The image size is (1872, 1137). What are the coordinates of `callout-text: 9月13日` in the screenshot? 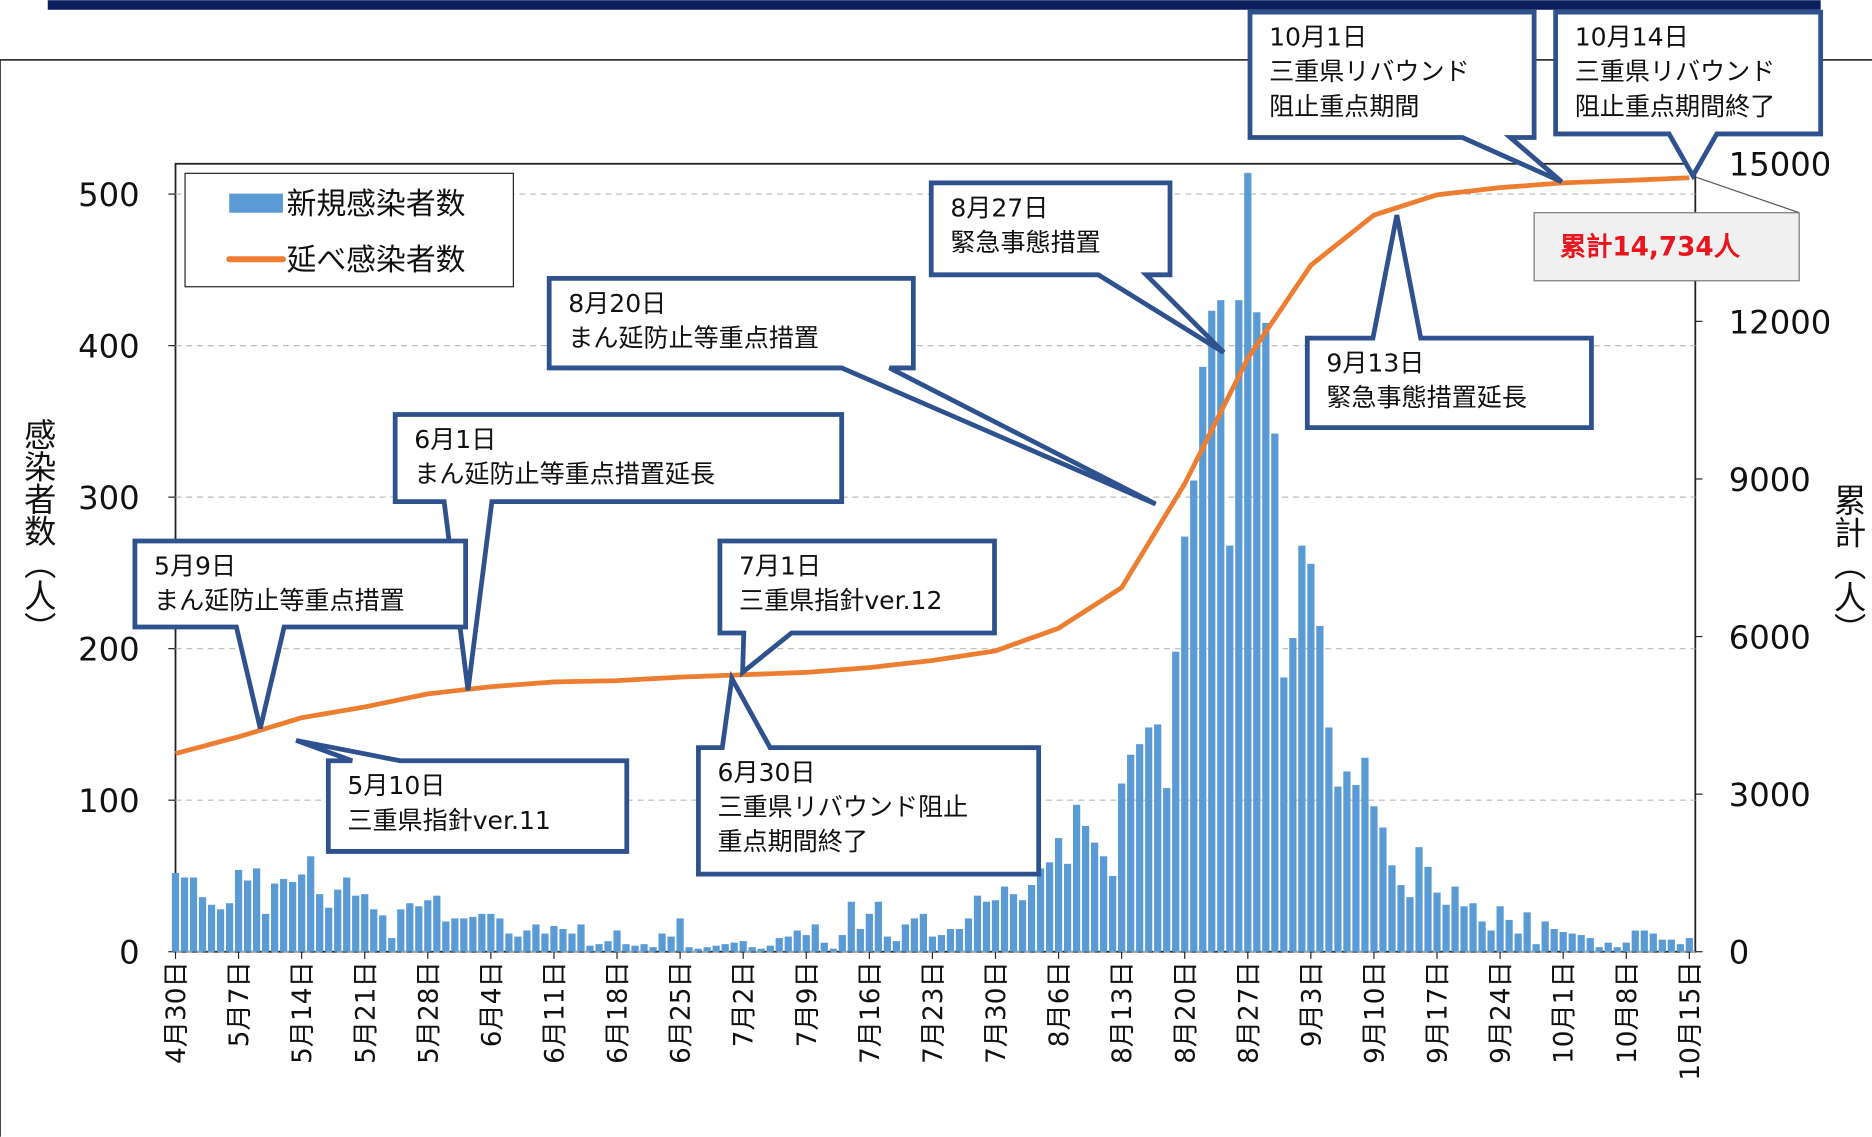 It's located at (1375, 363).